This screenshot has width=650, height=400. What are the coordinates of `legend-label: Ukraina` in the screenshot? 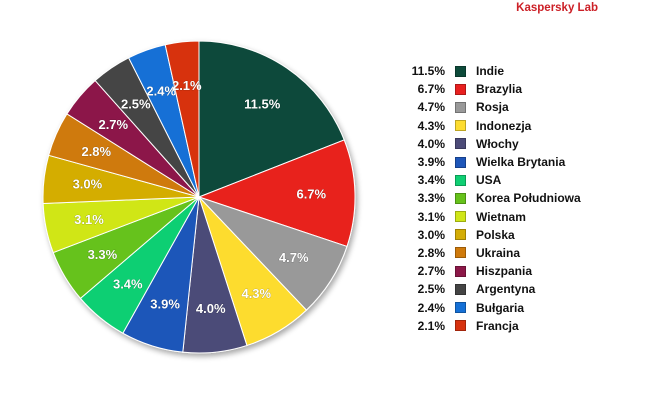 It's located at (498, 252).